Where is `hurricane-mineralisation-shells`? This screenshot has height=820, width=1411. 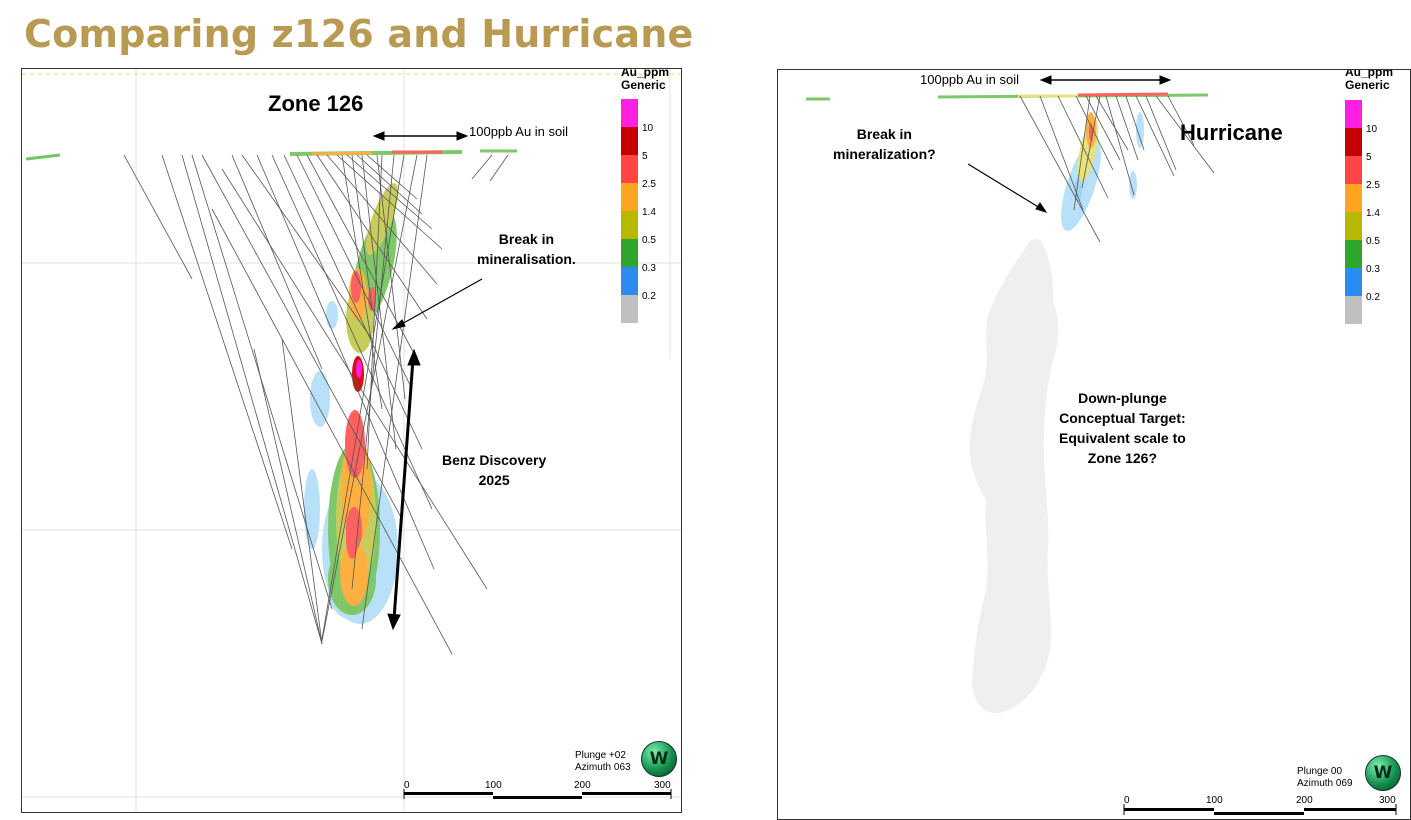 hurricane-mineralisation-shells is located at coordinates (1102, 171).